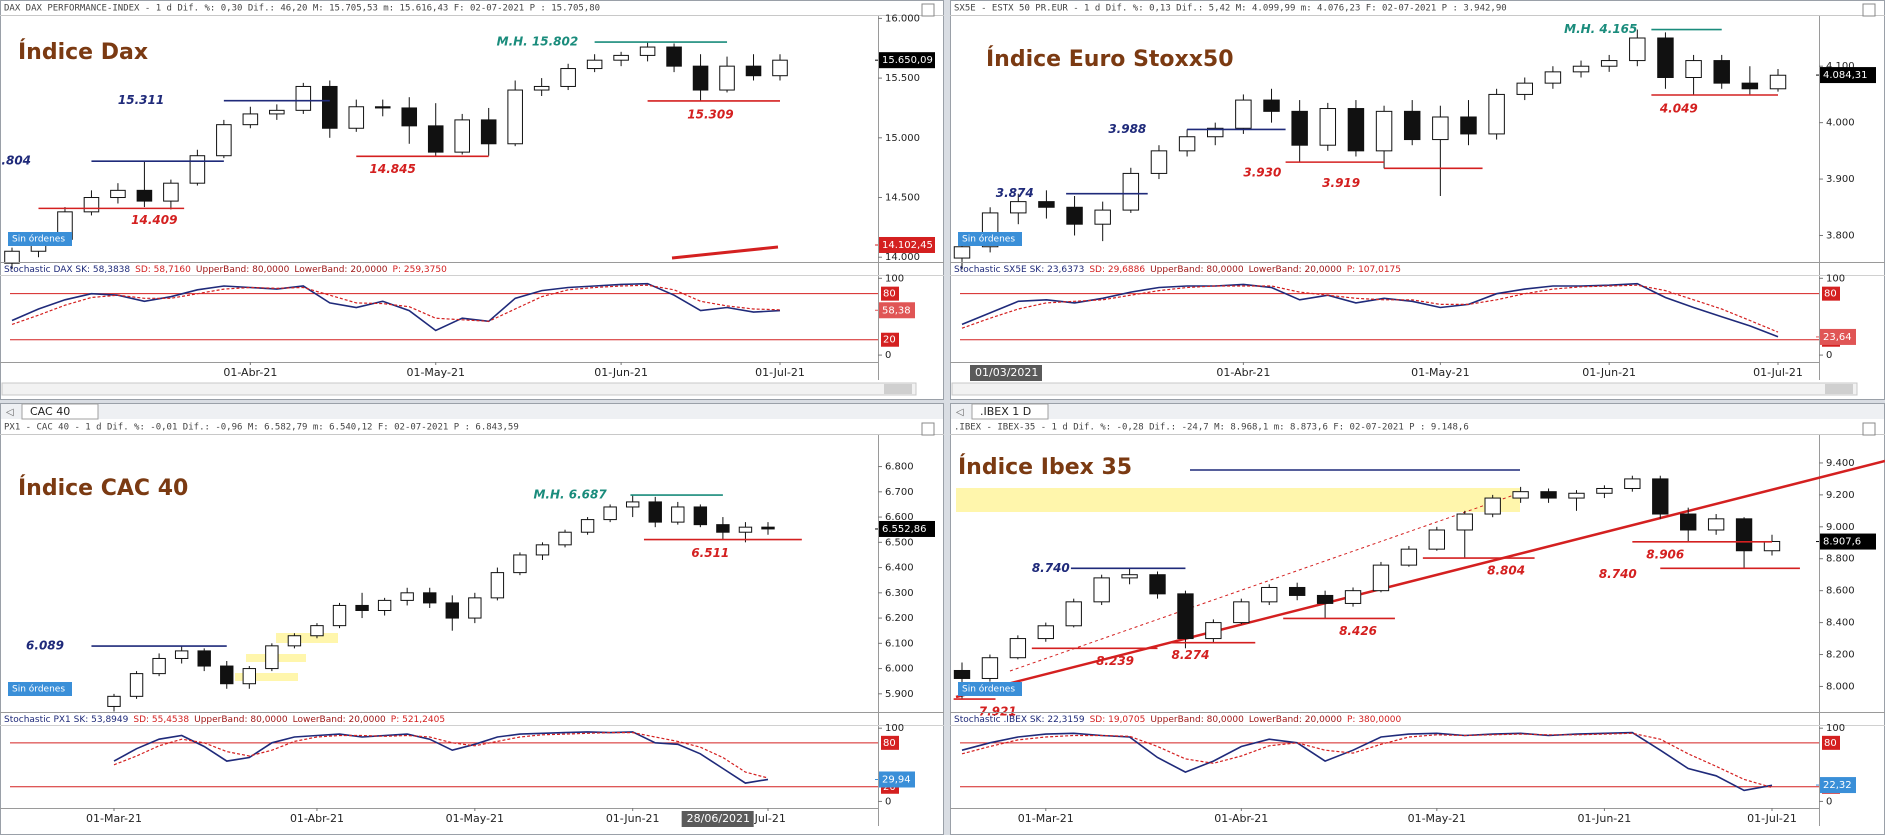 The image size is (1885, 835). What do you see at coordinates (114, 818) in the screenshot?
I see `x-tick-label: 01-Mar-21` at bounding box center [114, 818].